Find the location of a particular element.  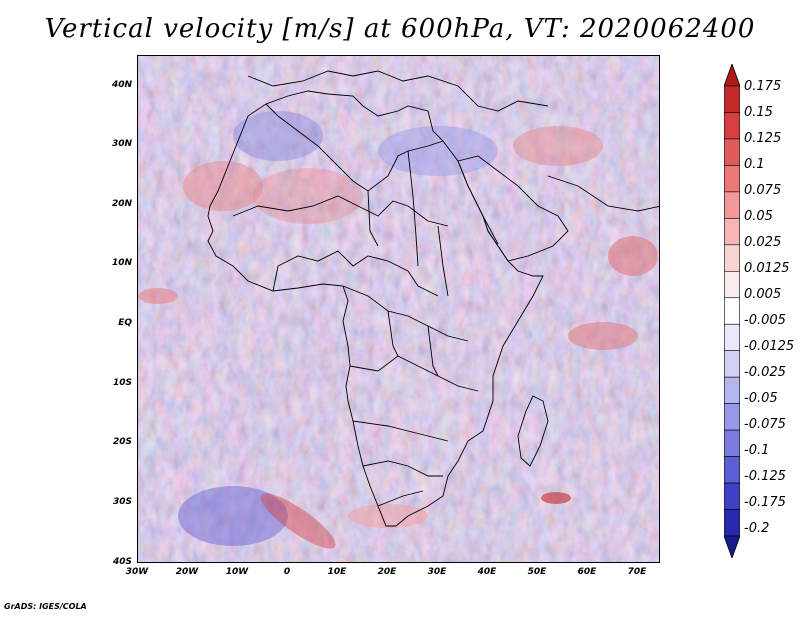

lon-label: 0 is located at coordinates (287, 572).